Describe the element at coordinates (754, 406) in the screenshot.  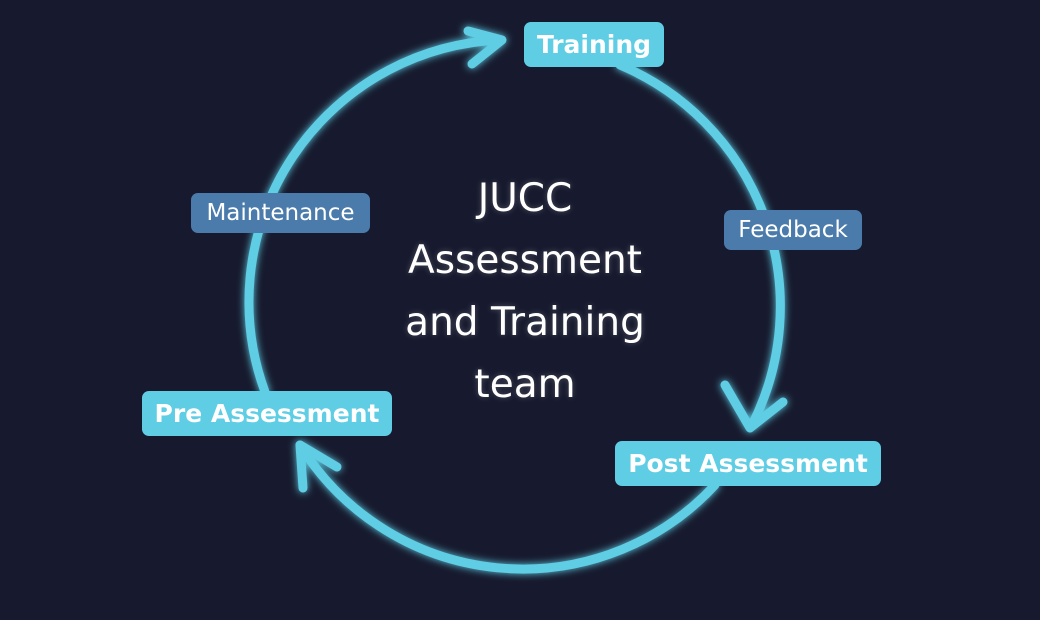
I see `arrowhead-post` at that location.